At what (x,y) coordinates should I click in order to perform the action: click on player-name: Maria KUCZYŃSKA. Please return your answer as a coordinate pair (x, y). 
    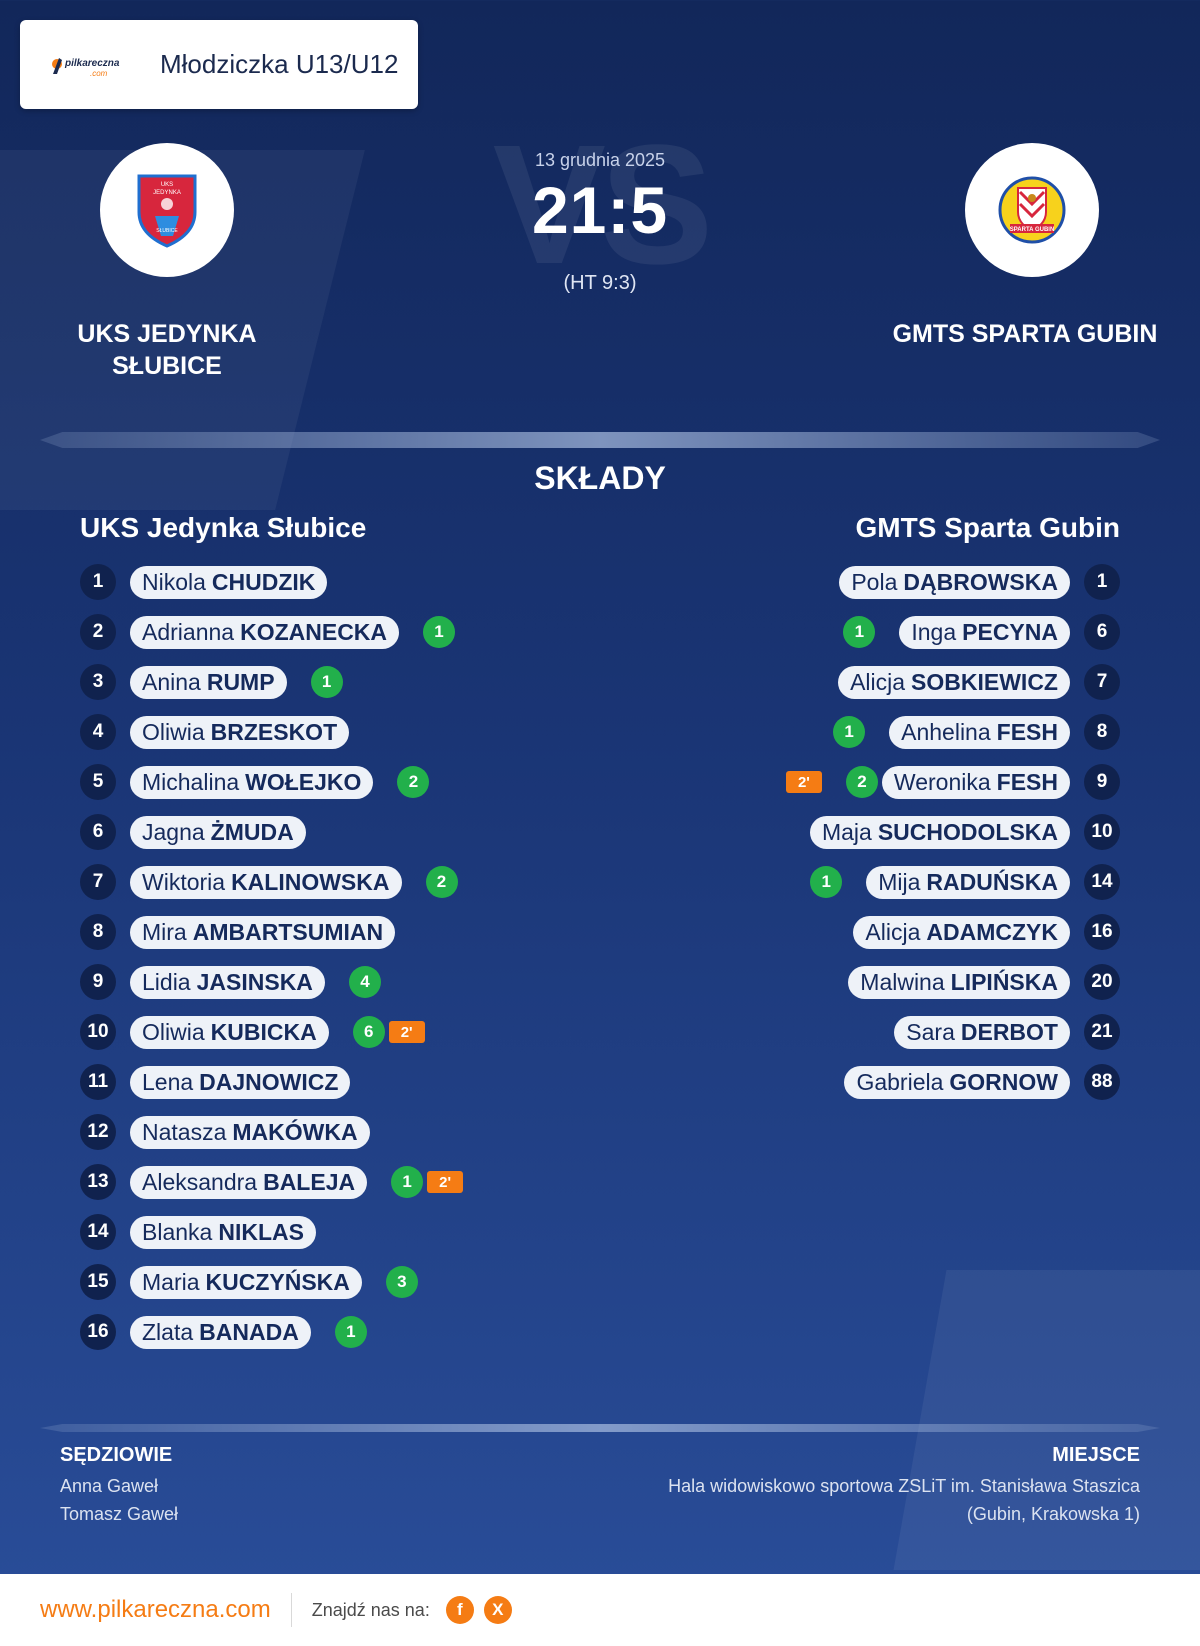
    Looking at the image, I should click on (246, 1282).